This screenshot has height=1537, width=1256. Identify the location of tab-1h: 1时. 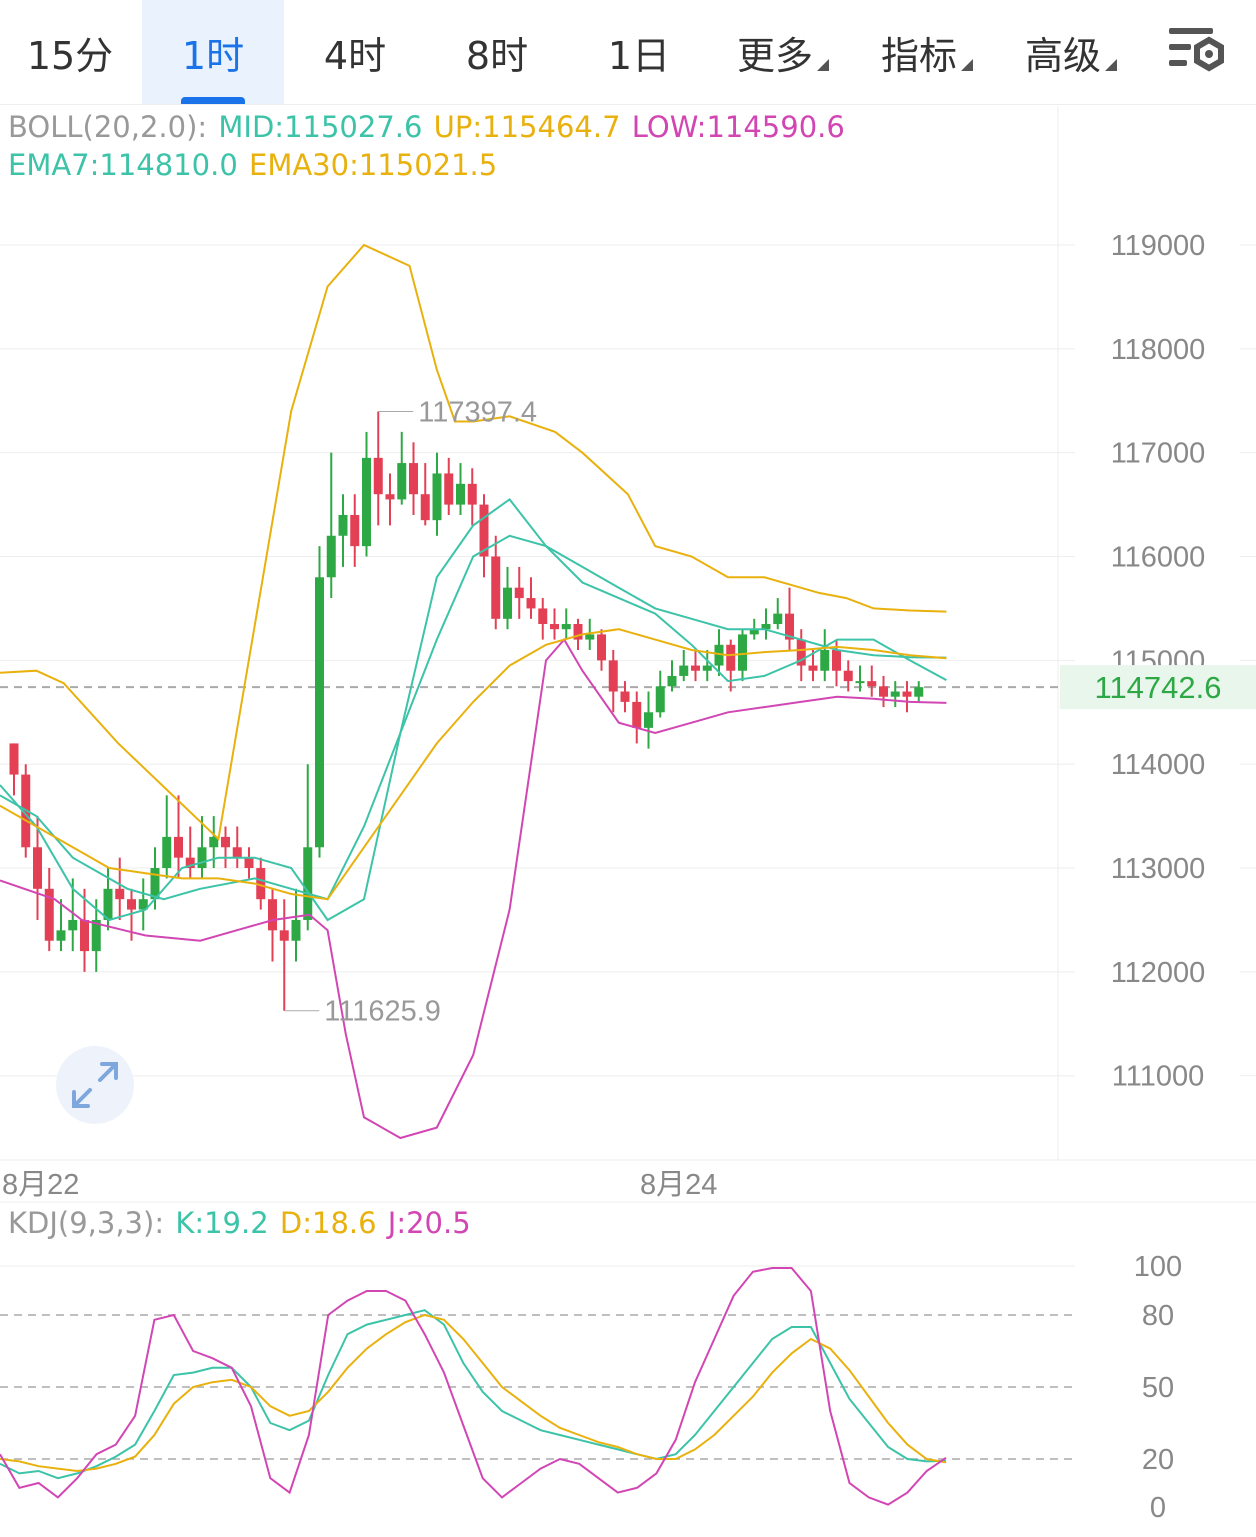
(213, 52).